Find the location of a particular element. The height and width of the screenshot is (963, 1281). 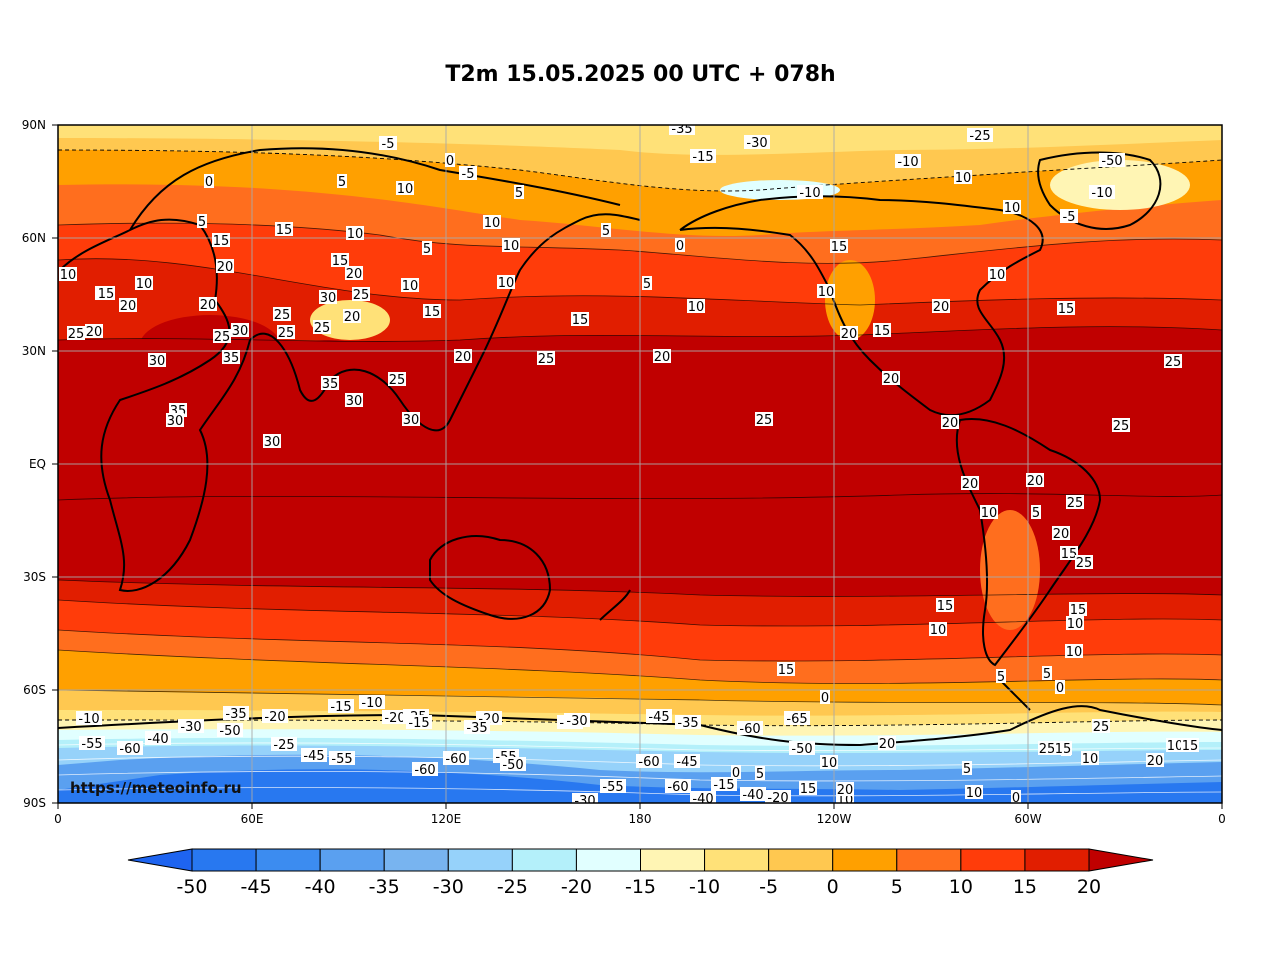

contour-value-label: 0 is located at coordinates (736, 773).